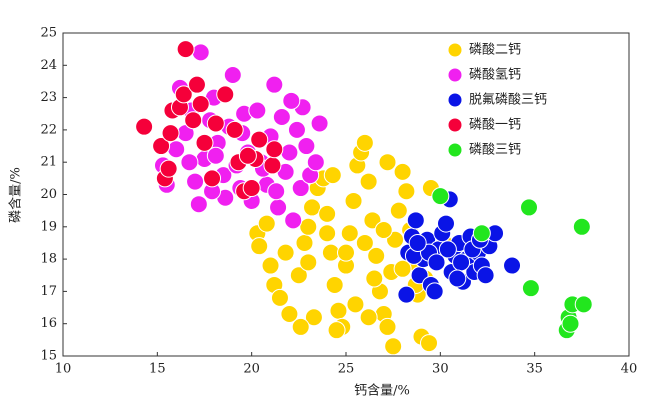  I want to click on y-tick-label: 22, so click(48, 129).